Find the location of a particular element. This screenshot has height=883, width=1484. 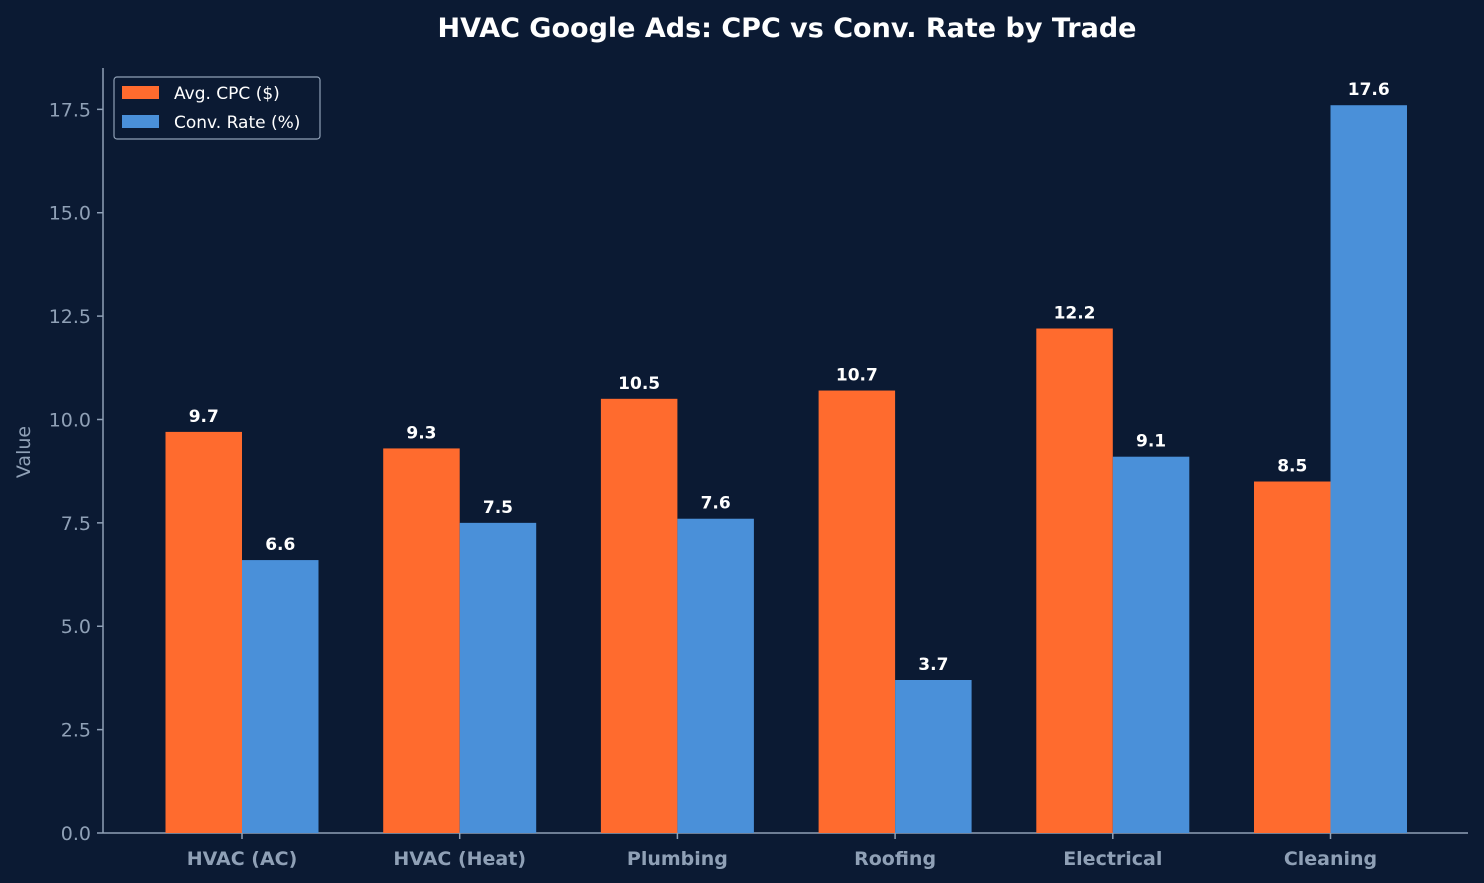

legend-label: Avg. CPC ($) is located at coordinates (227, 94).